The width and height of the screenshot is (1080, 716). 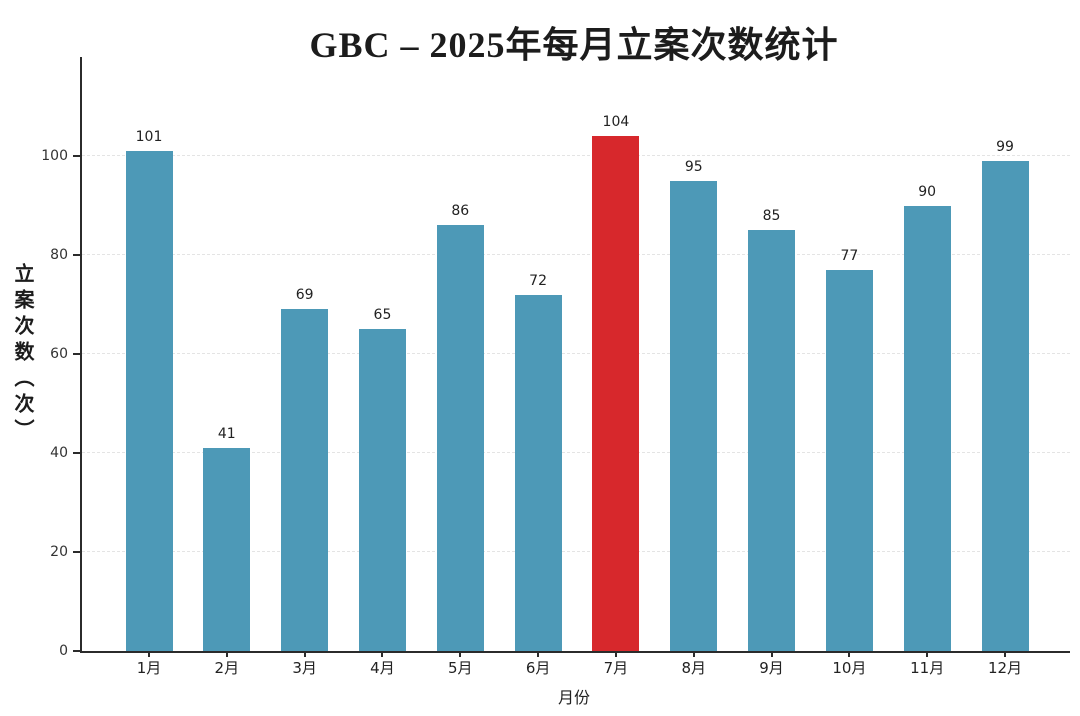 What do you see at coordinates (1005, 146) in the screenshot?
I see `bar-value-label: 99` at bounding box center [1005, 146].